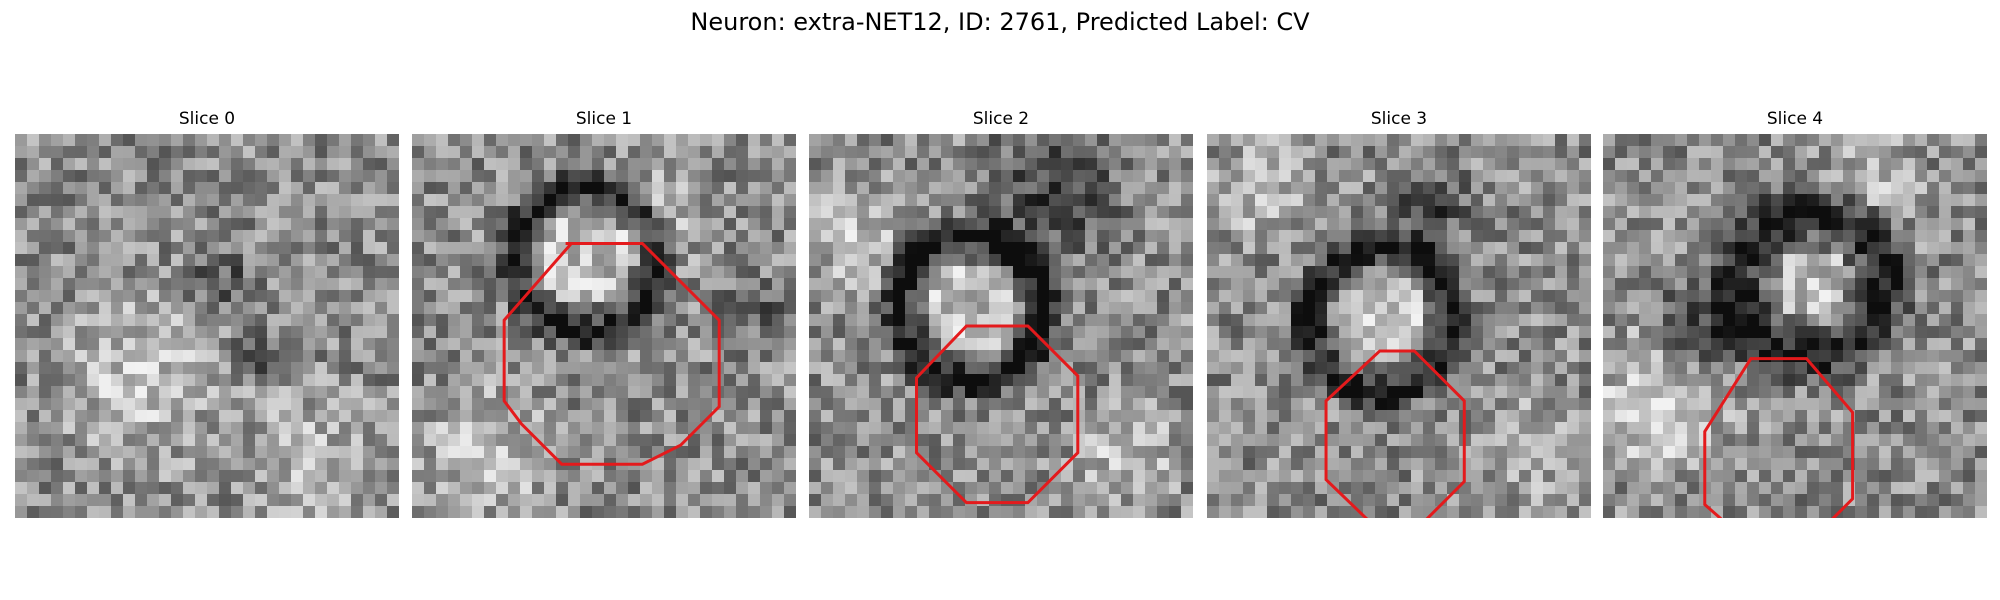 The height and width of the screenshot is (600, 2000). I want to click on slice-title: Slice 4, so click(1795, 119).